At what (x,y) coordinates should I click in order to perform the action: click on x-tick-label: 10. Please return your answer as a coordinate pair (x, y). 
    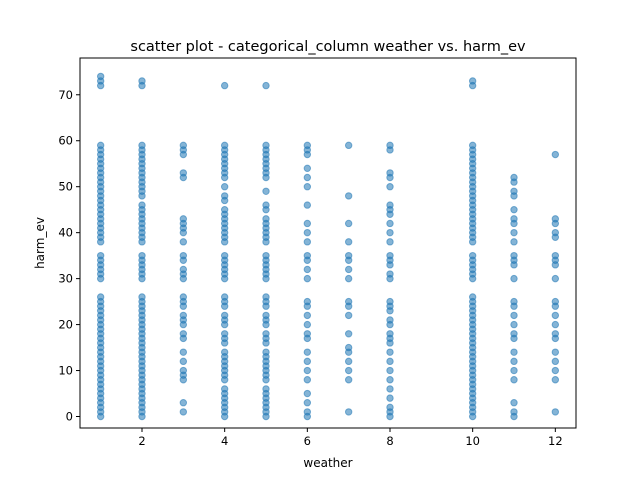
    Looking at the image, I should click on (472, 441).